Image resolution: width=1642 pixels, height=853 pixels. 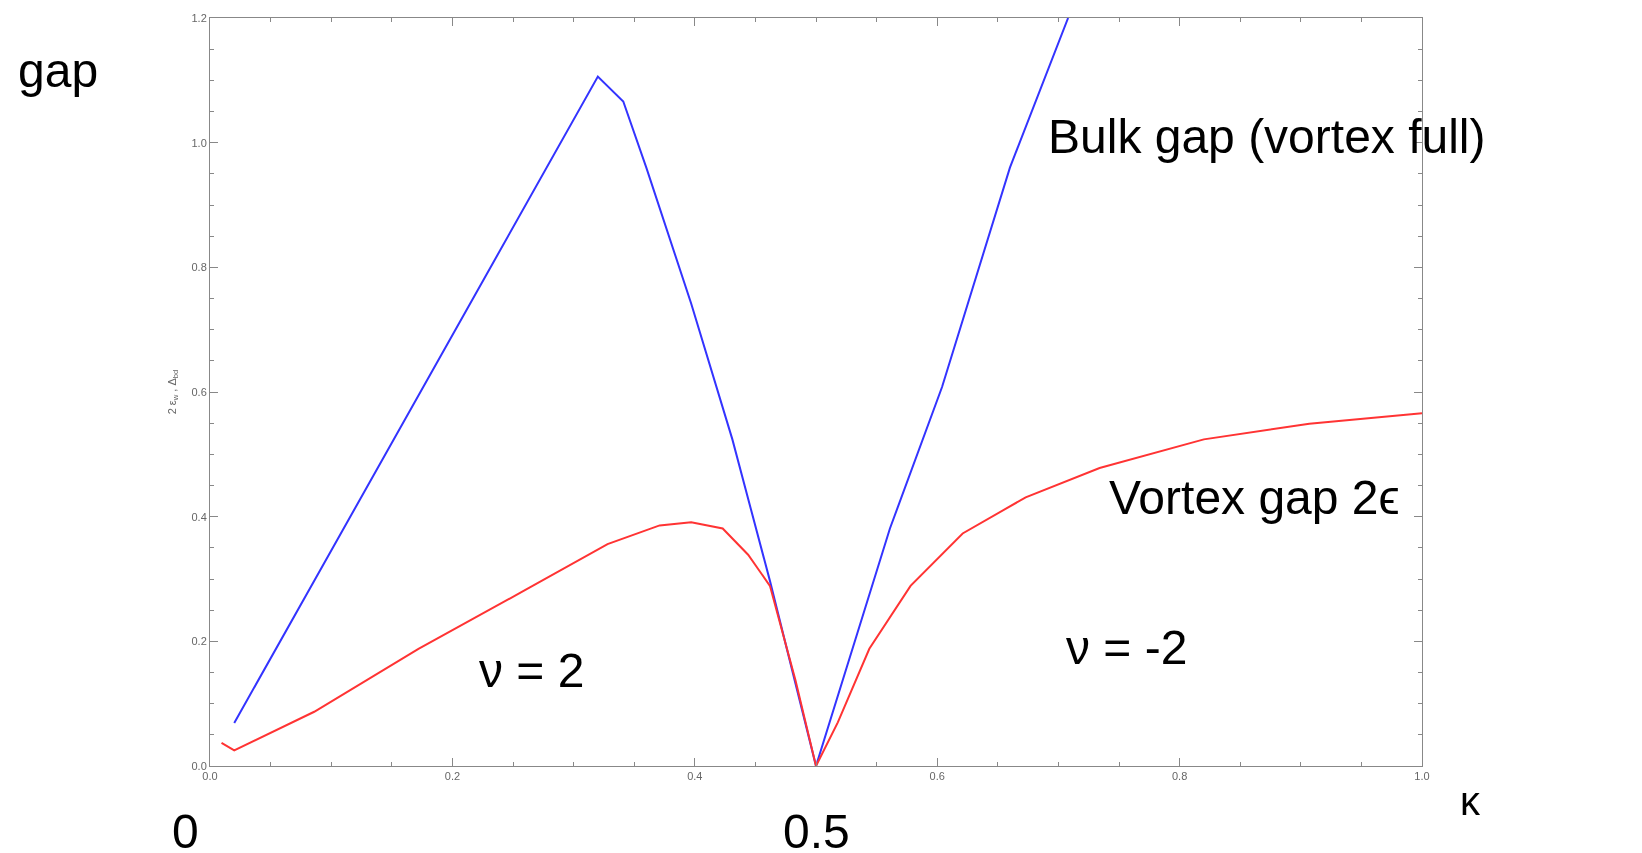 I want to click on x-tick-label: 0.0, so click(x=210, y=776).